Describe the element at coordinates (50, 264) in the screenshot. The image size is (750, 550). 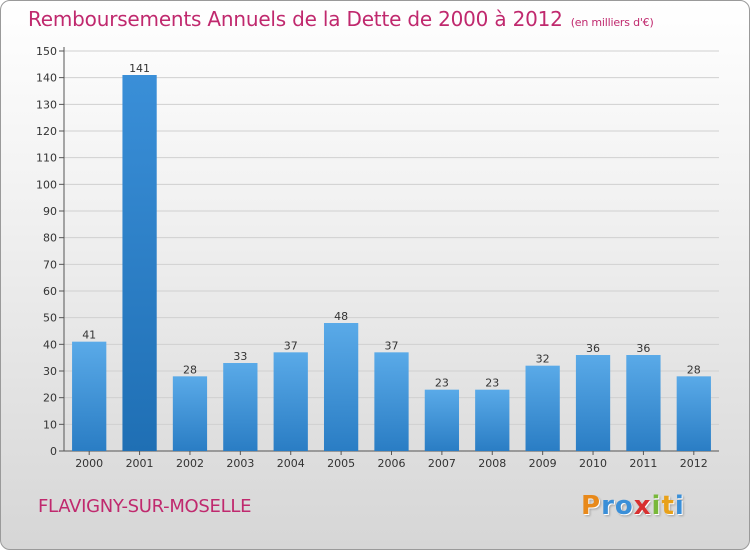
I see `y-tick-label: 70` at that location.